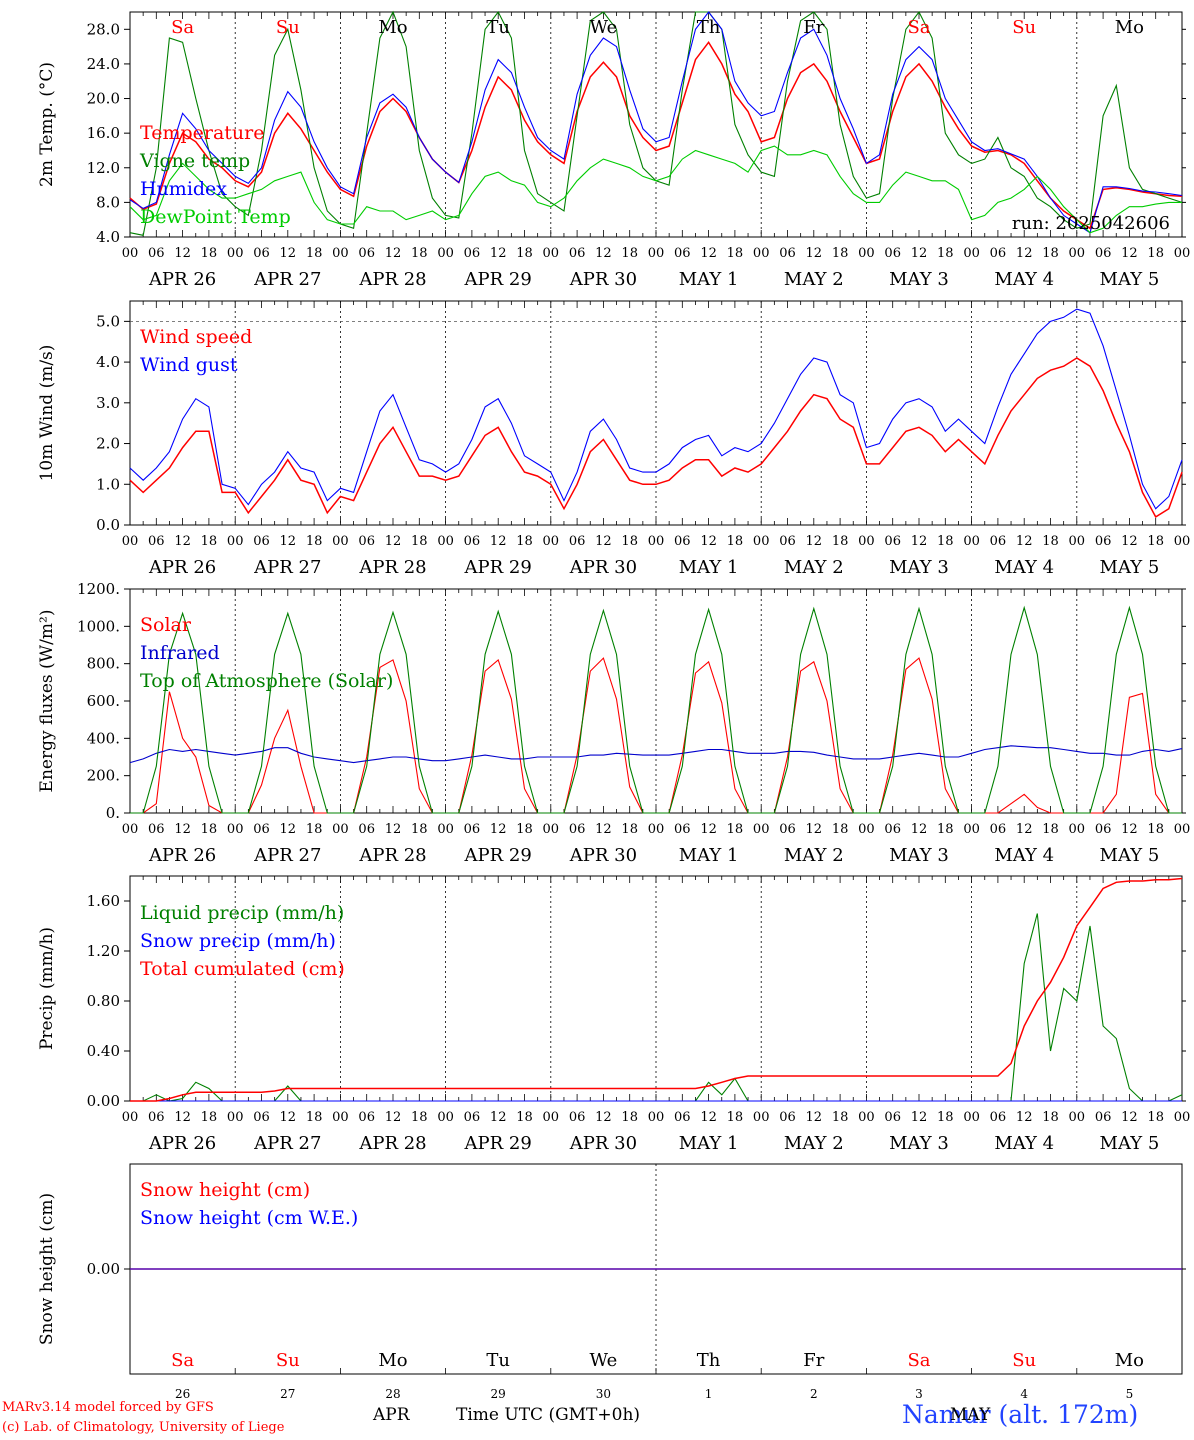 This screenshot has height=1440, width=1194. I want to click on y-tick-label: 16.0, so click(103, 133).